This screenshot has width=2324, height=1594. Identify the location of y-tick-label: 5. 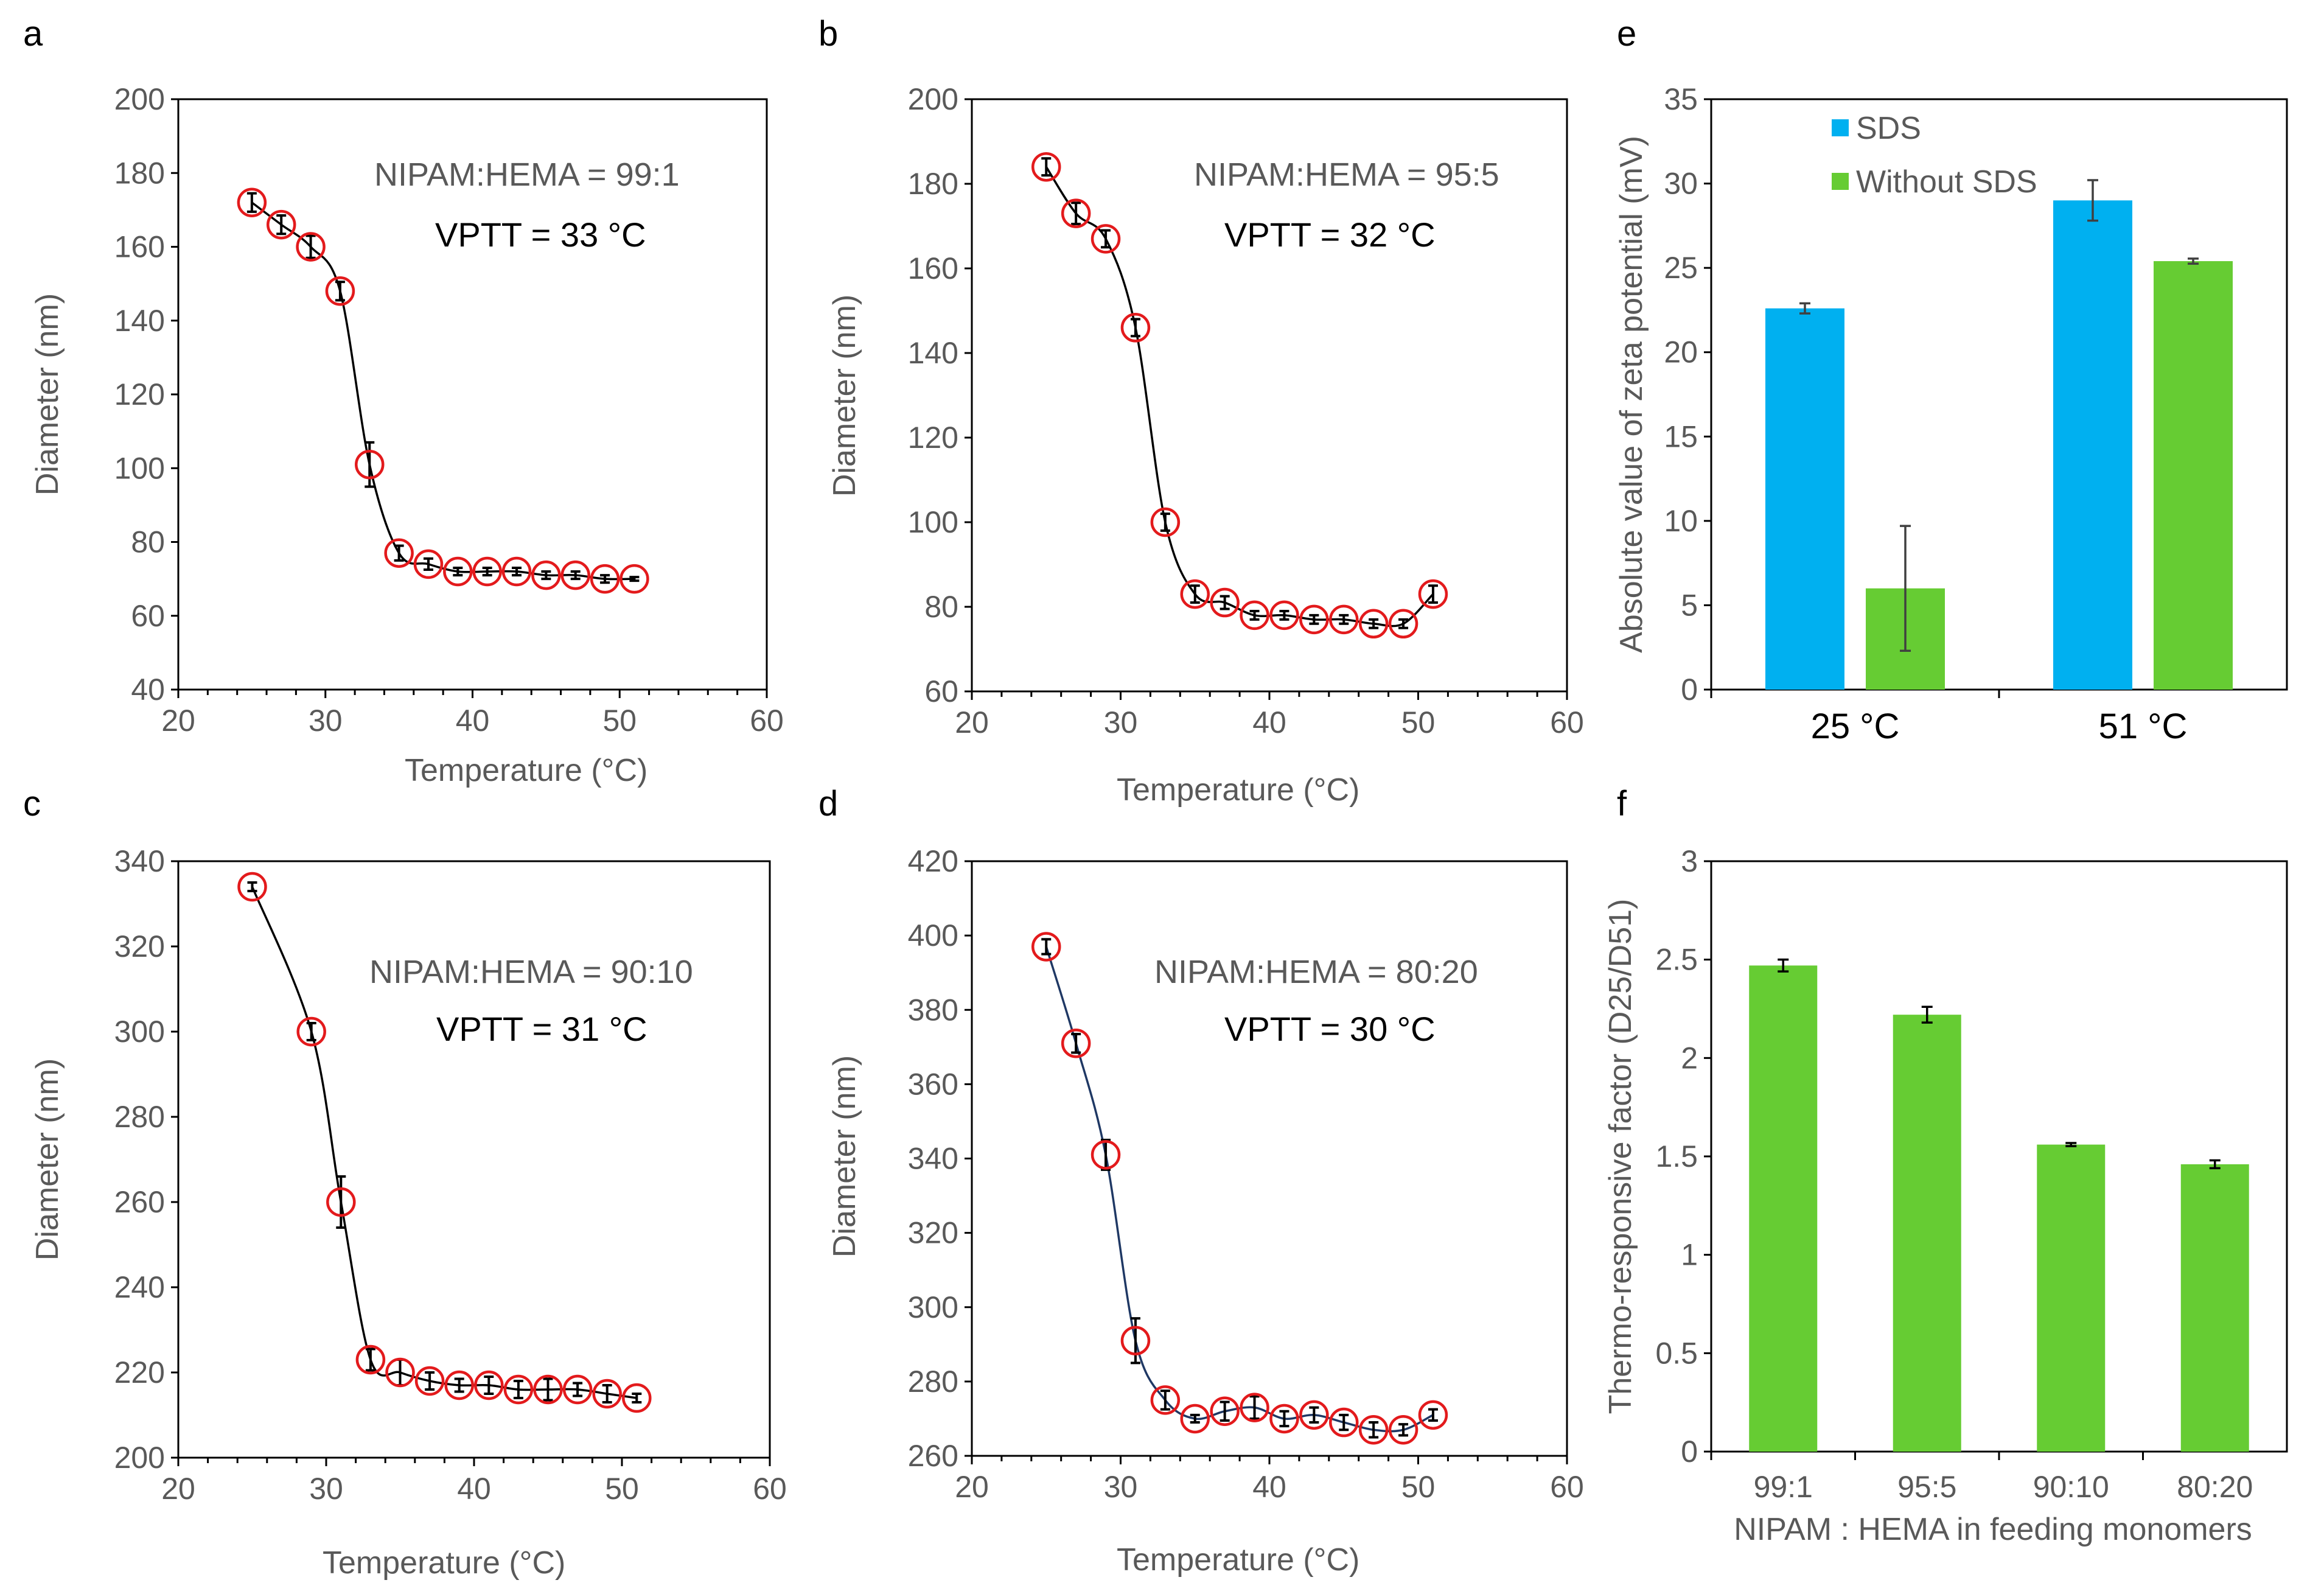
(1689, 605).